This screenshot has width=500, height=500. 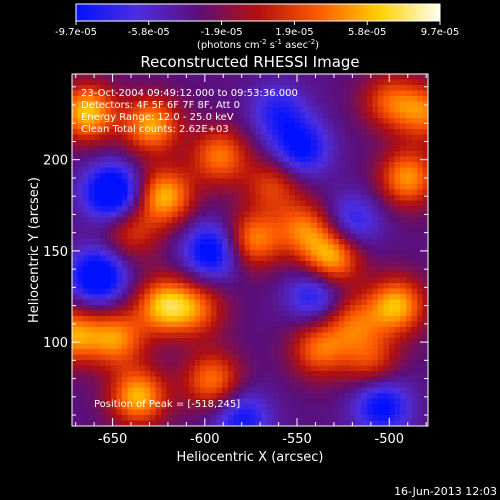 I want to click on colorbar-tick-label: 1.9e-05, so click(x=294, y=32).